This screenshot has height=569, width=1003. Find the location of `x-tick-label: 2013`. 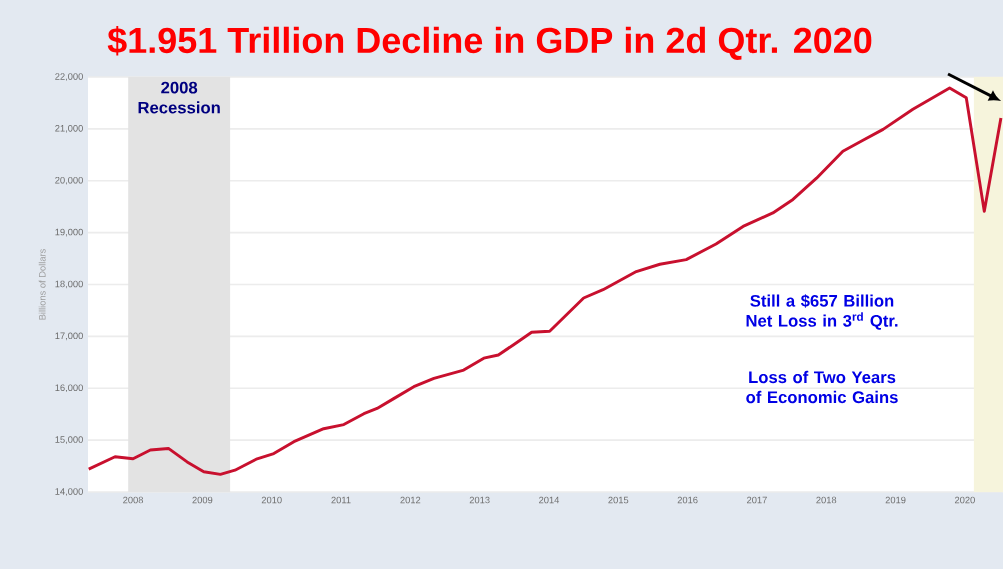

x-tick-label: 2013 is located at coordinates (479, 500).